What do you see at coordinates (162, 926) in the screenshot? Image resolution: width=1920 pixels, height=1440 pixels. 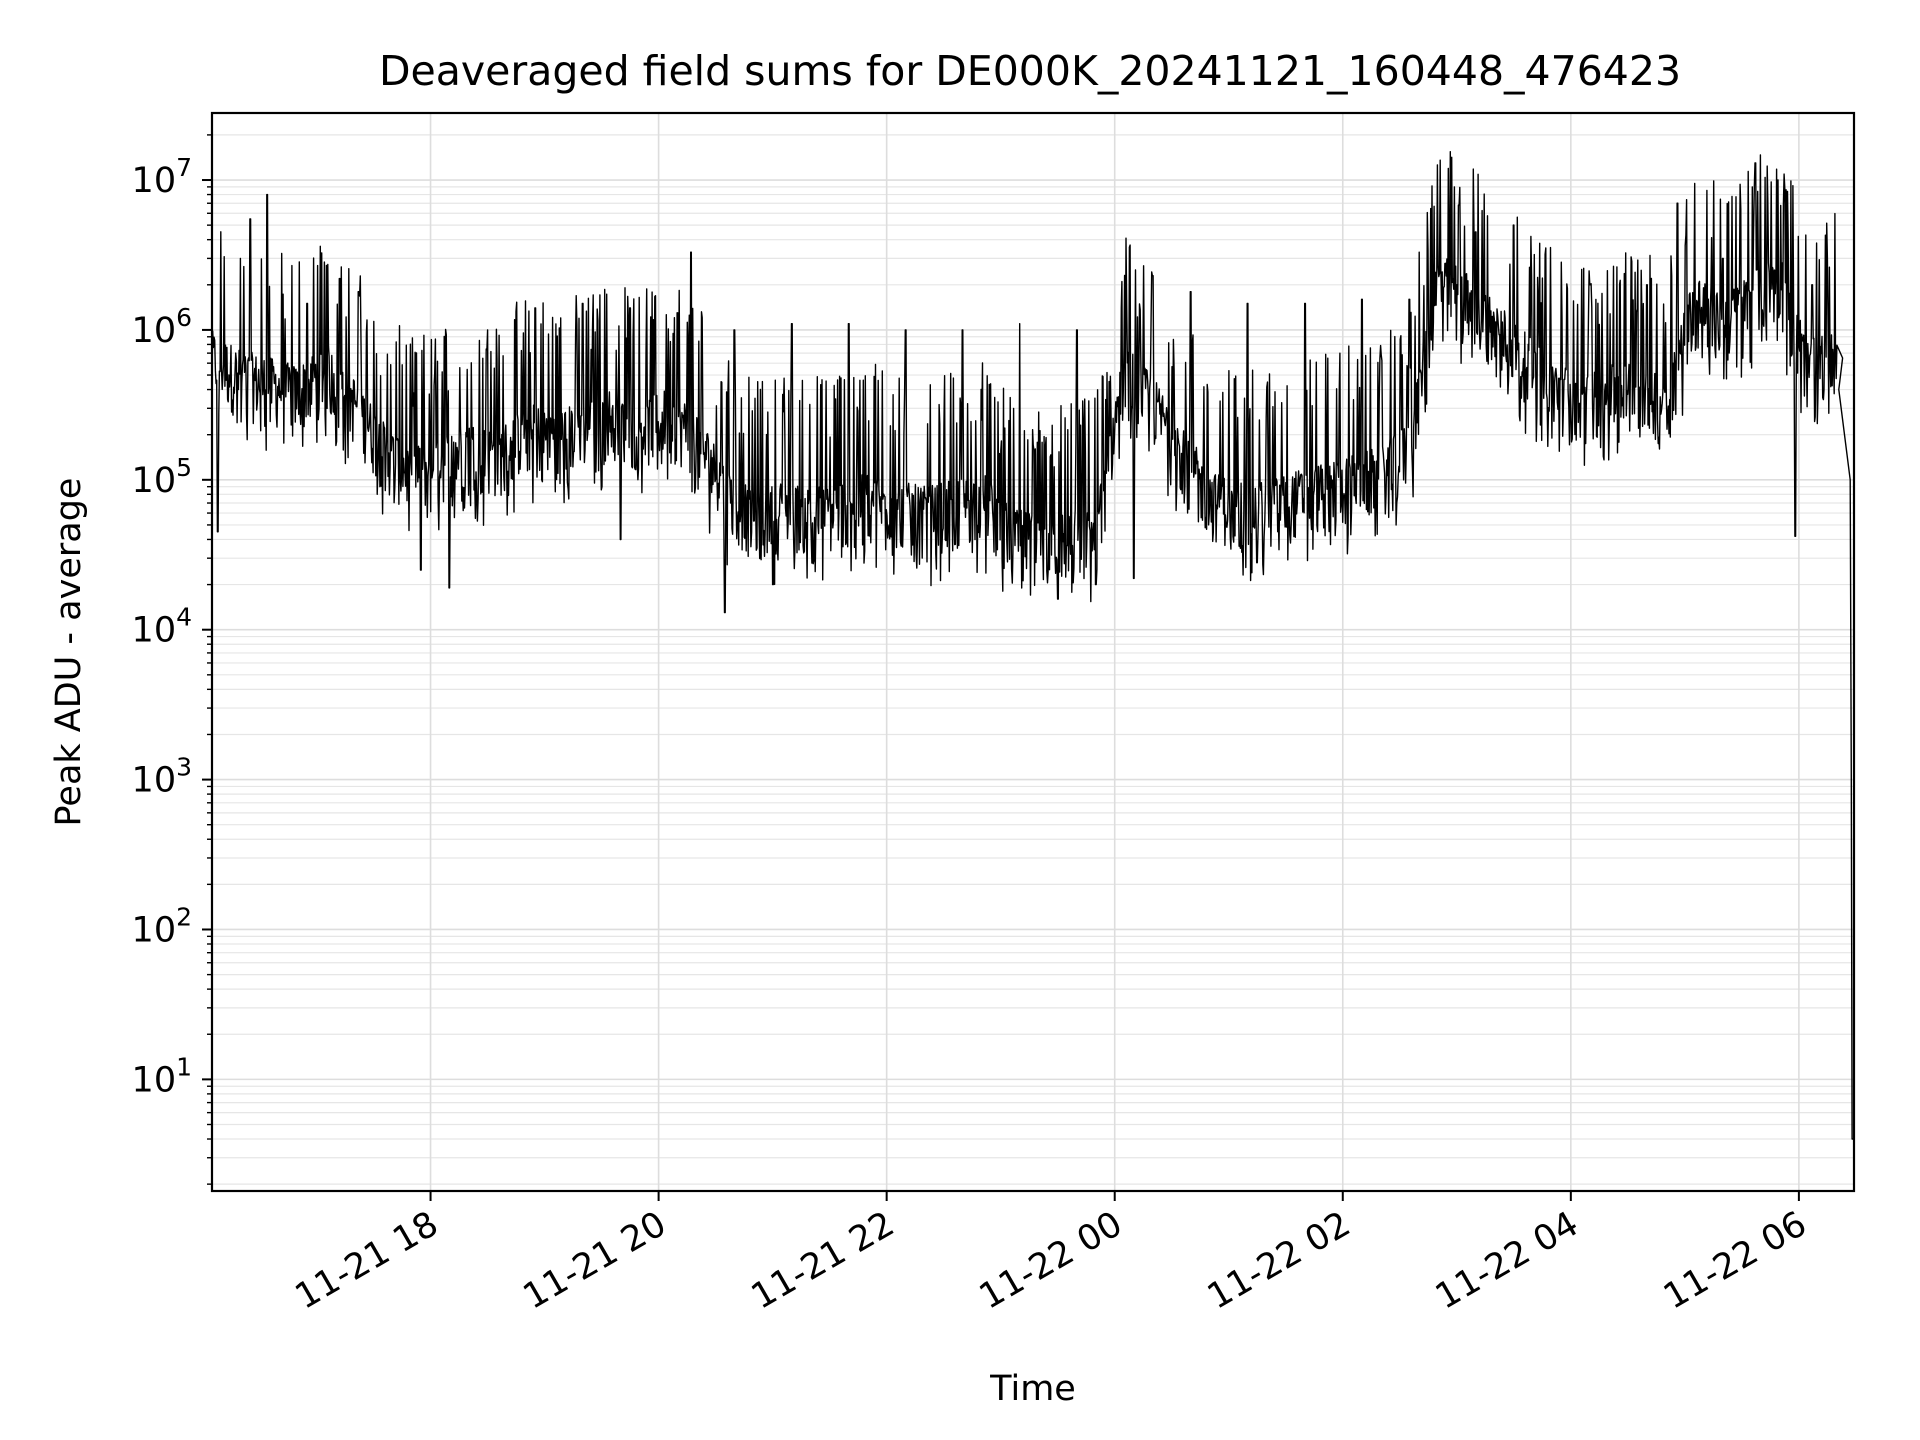 I see `y-tick-label: 10²` at bounding box center [162, 926].